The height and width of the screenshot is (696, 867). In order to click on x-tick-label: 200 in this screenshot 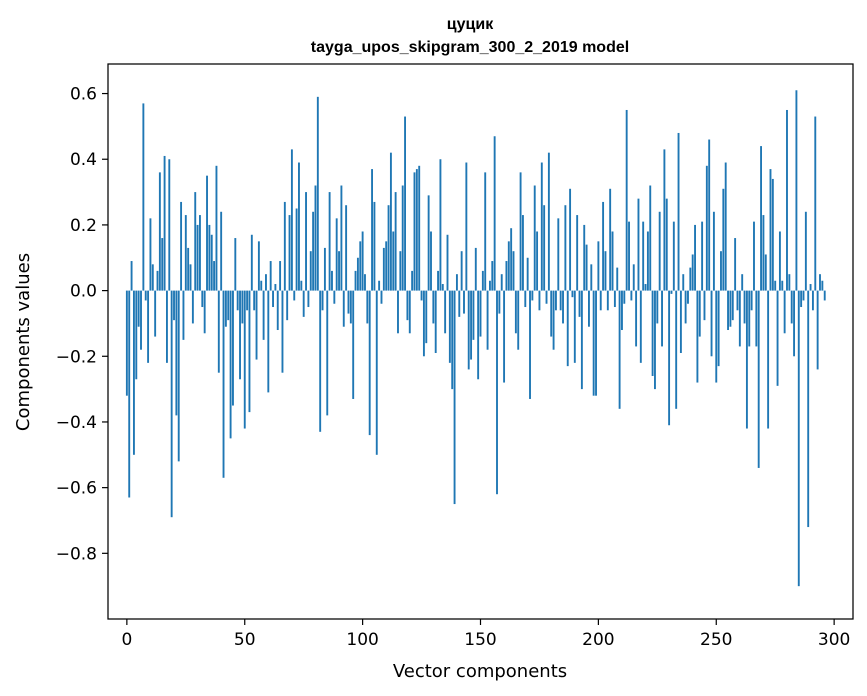, I will do `click(598, 640)`.